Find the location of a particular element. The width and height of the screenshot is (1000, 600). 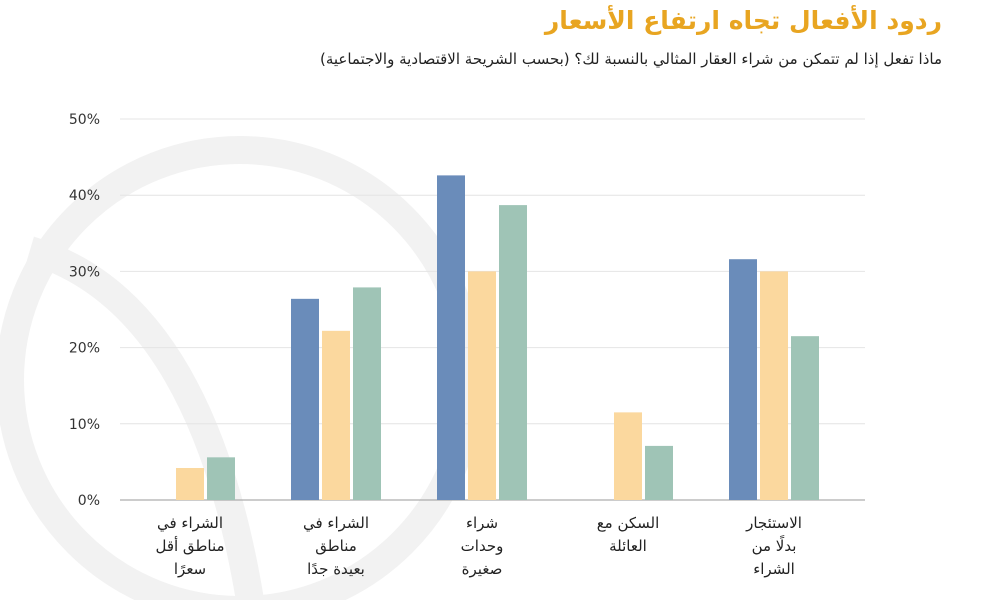

y-tick-label: 50% is located at coordinates (84, 120).